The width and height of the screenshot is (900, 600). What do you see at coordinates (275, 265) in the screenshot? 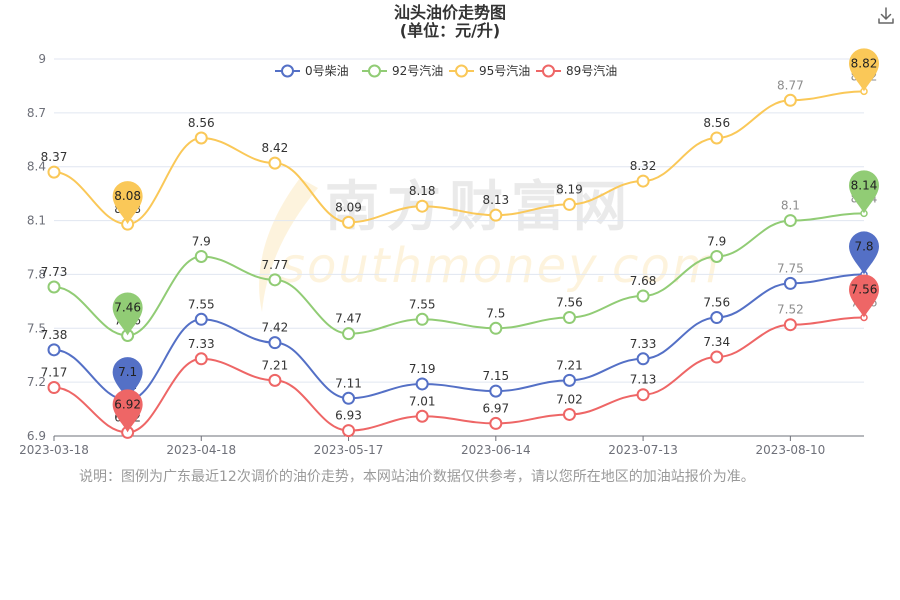
I see `data-label: 7.77` at bounding box center [275, 265].